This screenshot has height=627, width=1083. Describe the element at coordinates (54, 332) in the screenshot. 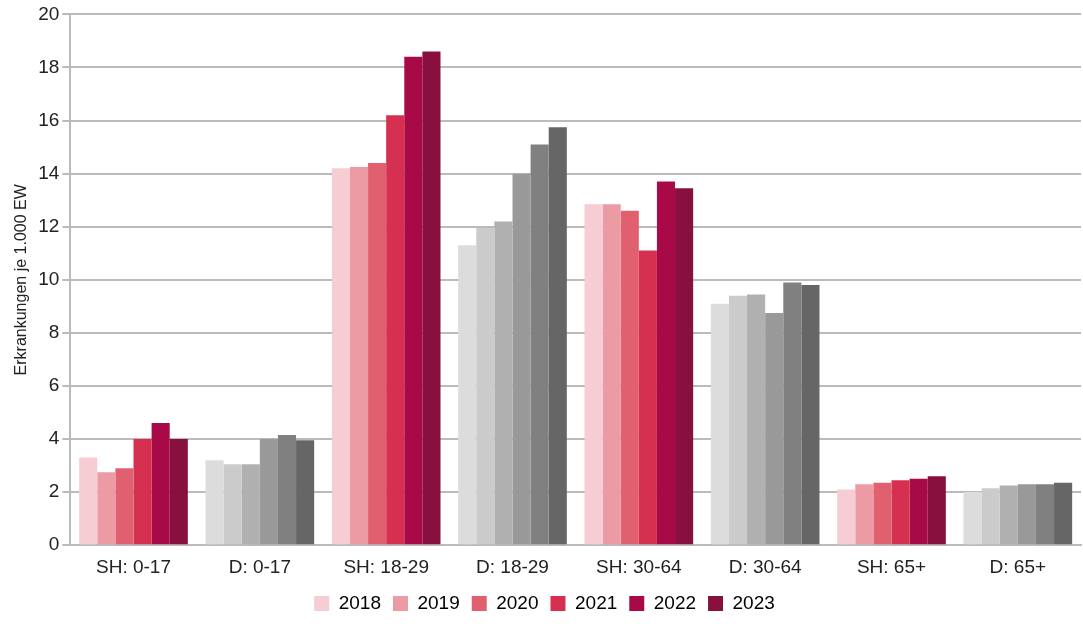

I see `y-tick-label: 8` at that location.